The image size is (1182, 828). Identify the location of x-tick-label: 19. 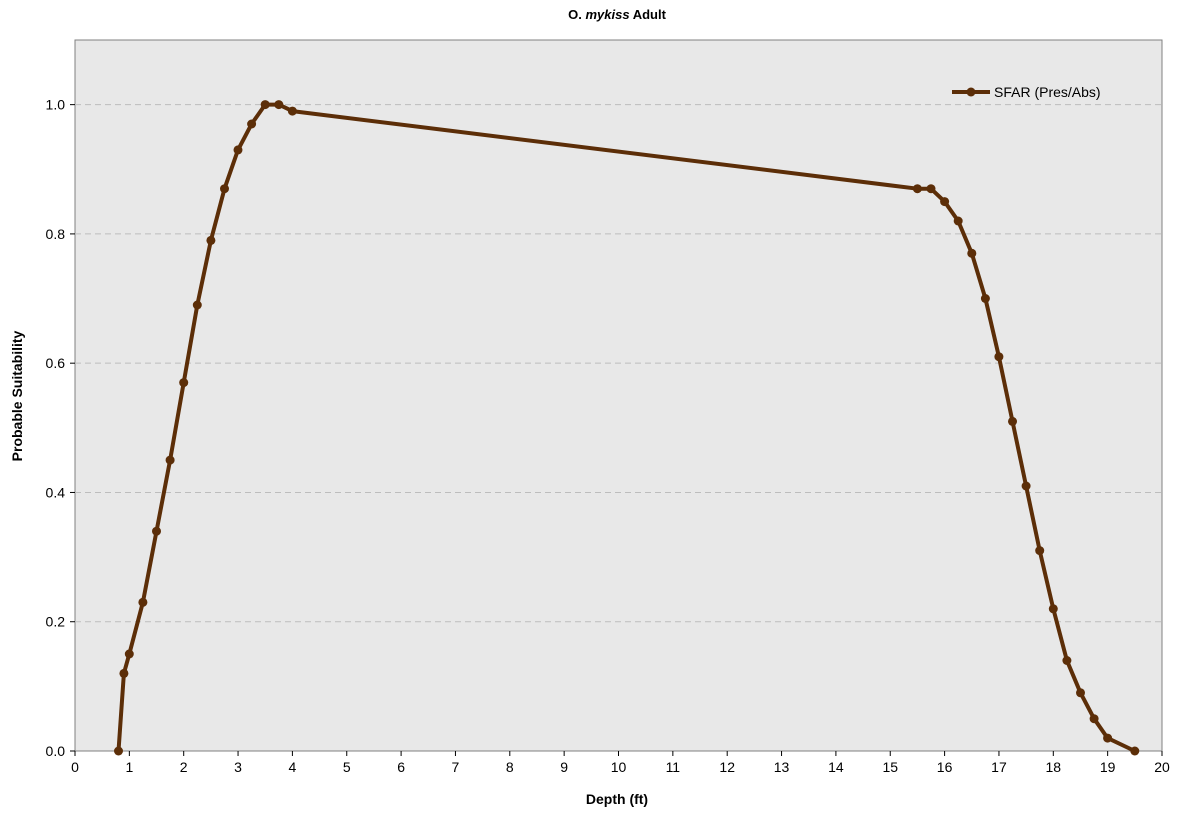
(1108, 767).